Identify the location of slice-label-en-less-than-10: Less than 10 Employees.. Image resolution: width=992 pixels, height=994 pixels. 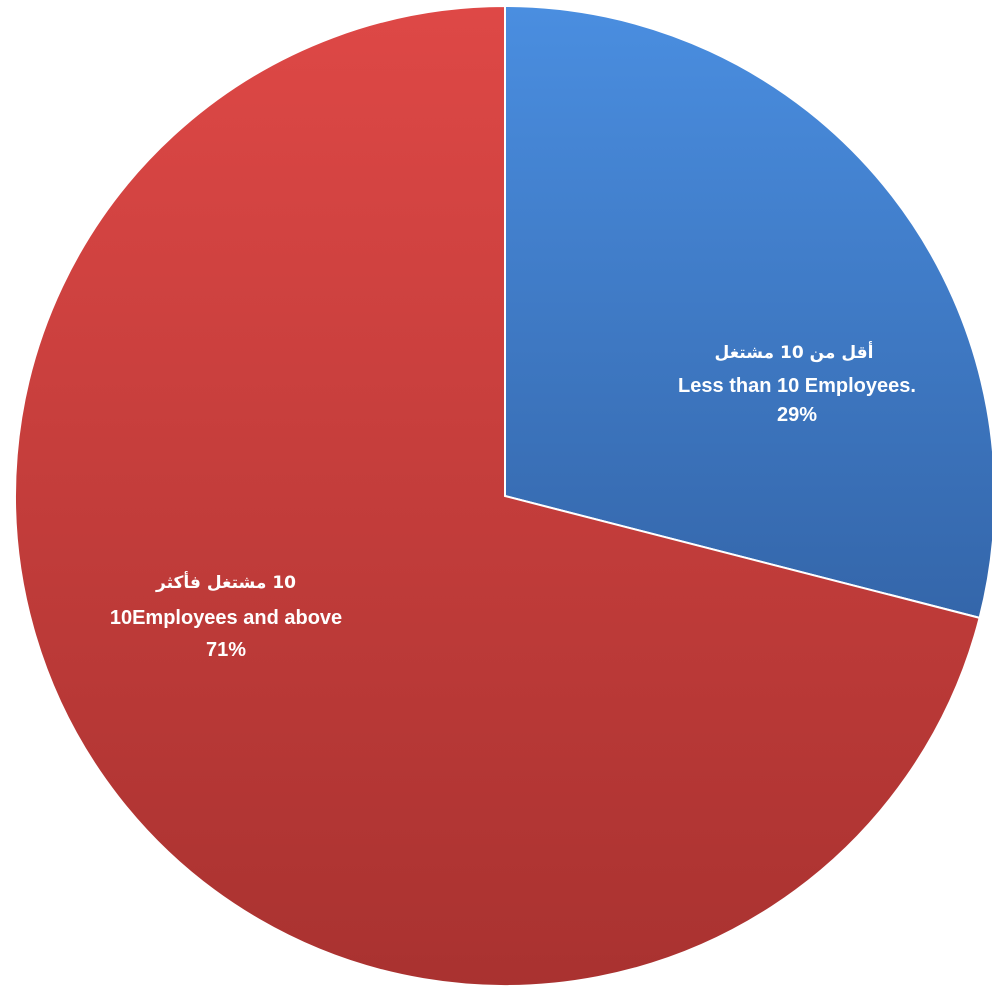
(797, 386).